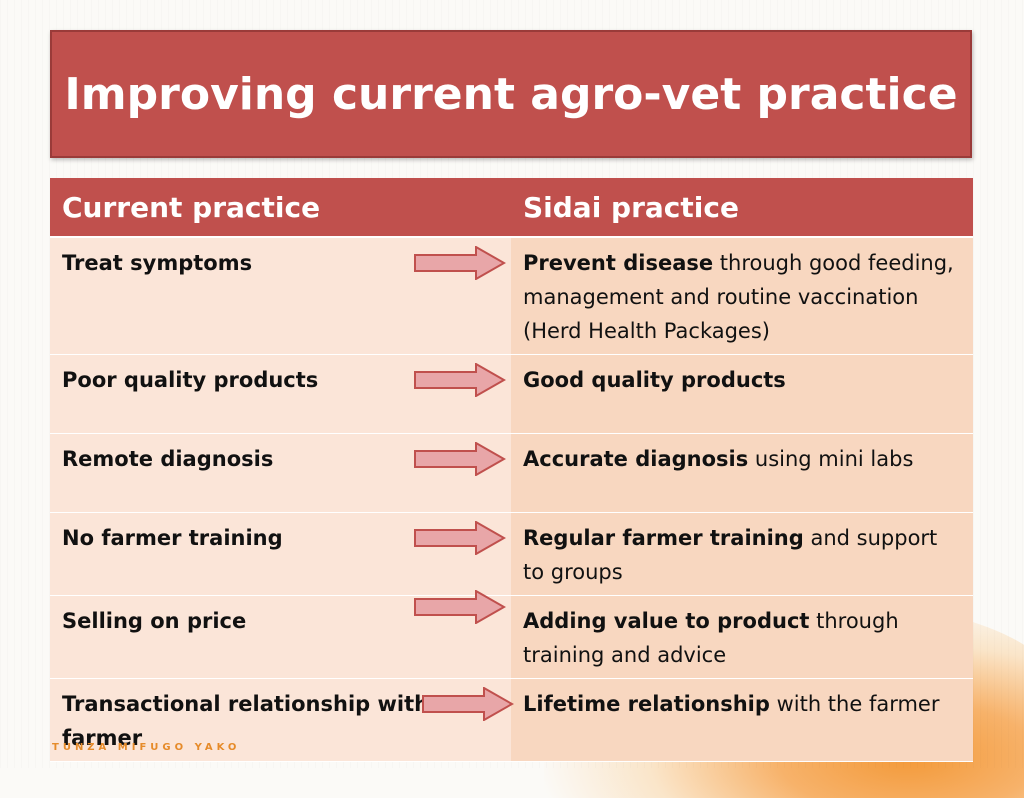  What do you see at coordinates (646, 704) in the screenshot?
I see `sidai-practice-highlight: Lifetime relationship` at bounding box center [646, 704].